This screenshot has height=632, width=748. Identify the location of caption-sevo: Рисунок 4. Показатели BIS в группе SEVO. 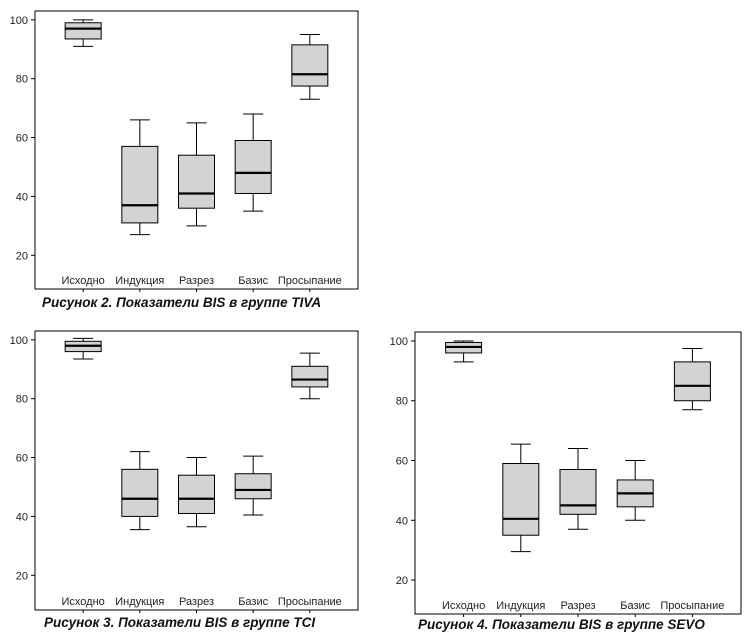
(561, 624).